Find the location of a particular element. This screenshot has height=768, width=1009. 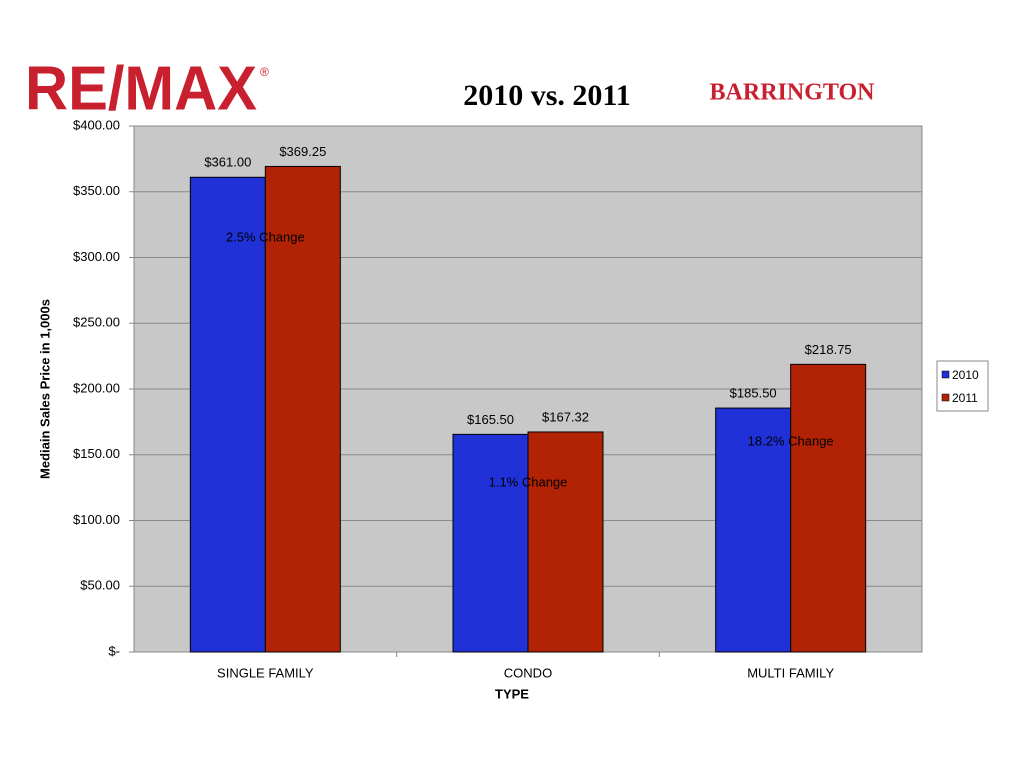

value-label: $167.32 is located at coordinates (565, 416).